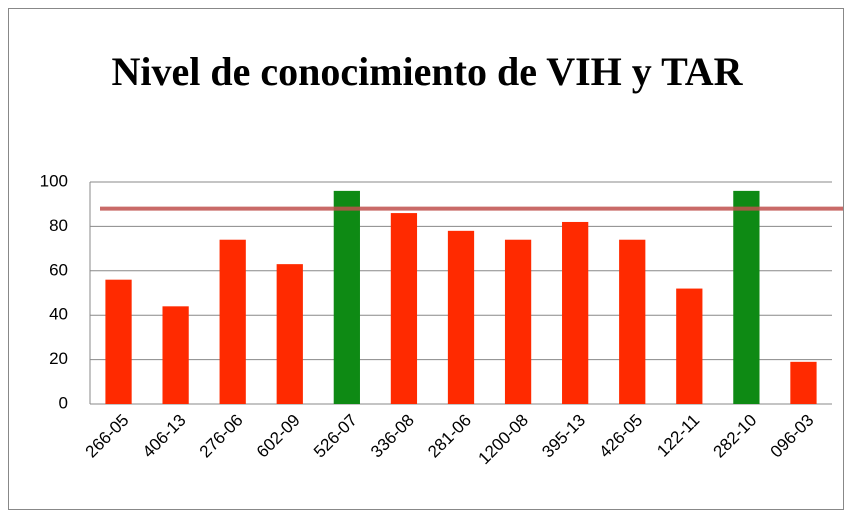 This screenshot has height=518, width=852. I want to click on y-tick-label: 60, so click(58, 269).